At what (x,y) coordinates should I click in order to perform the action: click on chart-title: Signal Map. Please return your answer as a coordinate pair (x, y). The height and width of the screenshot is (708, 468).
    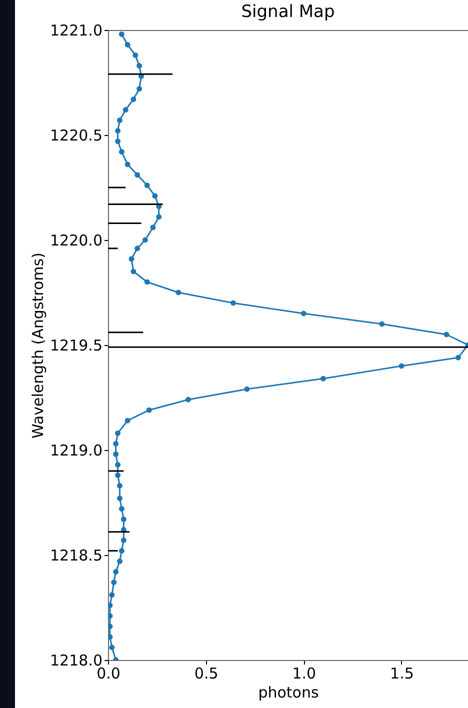
    Looking at the image, I should click on (288, 12).